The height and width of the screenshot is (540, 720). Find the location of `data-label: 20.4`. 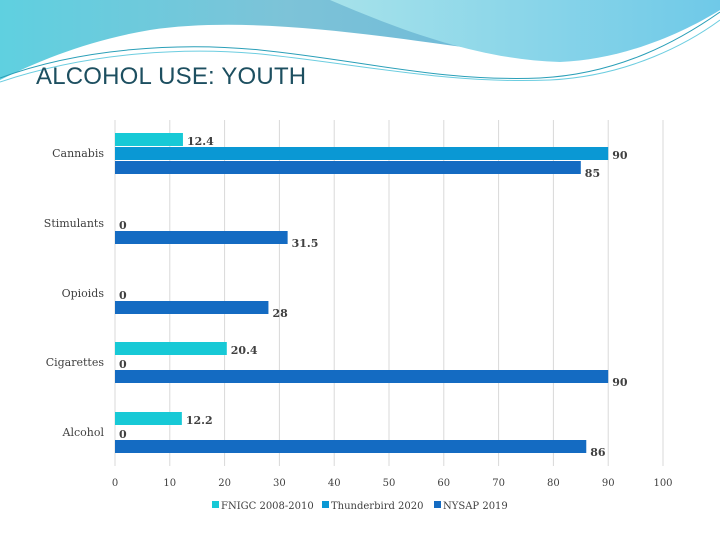

data-label: 20.4 is located at coordinates (244, 350).